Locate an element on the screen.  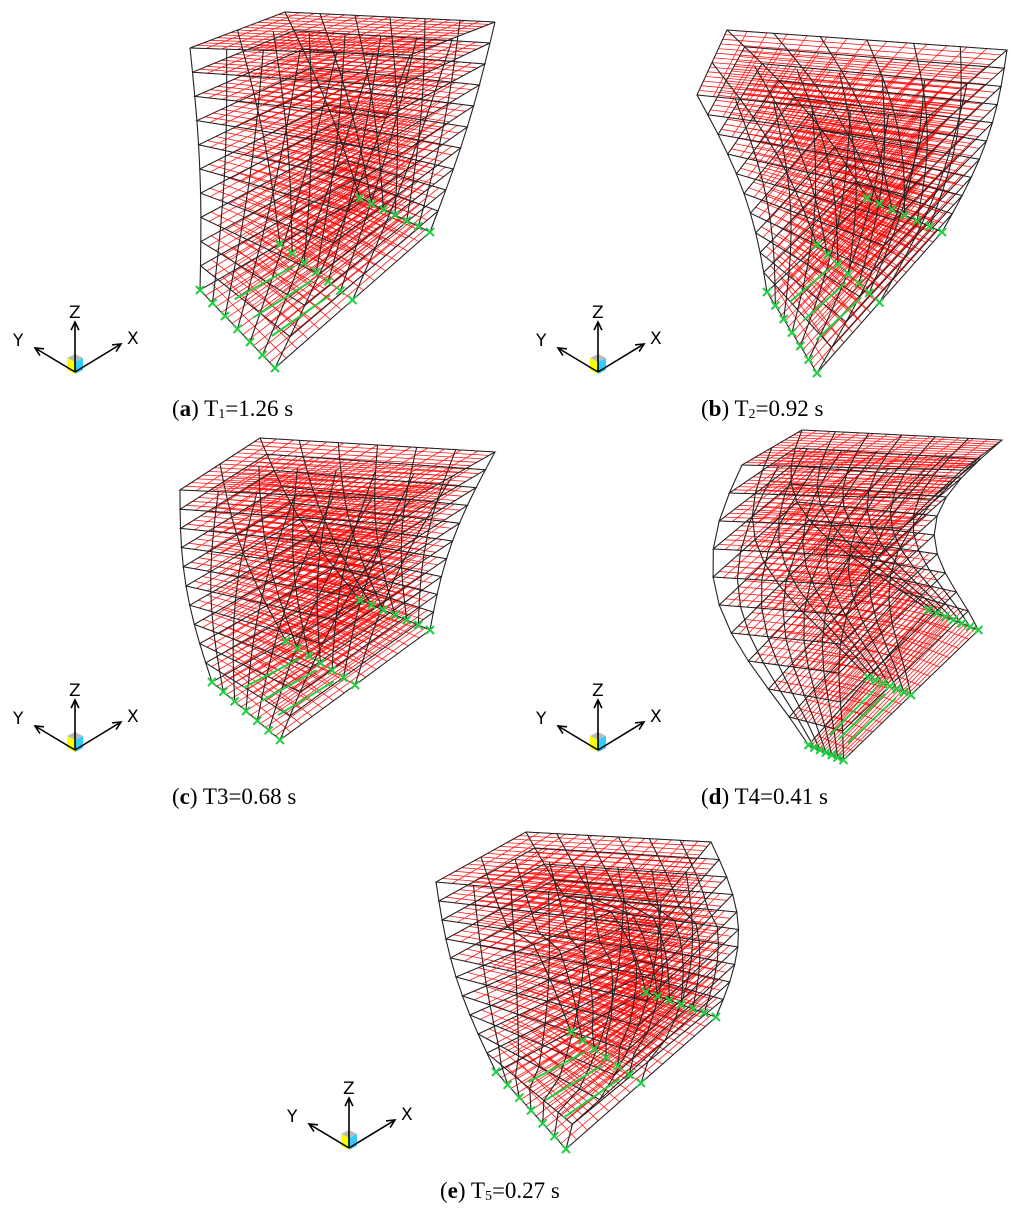
building-model-c is located at coordinates (337, 591).